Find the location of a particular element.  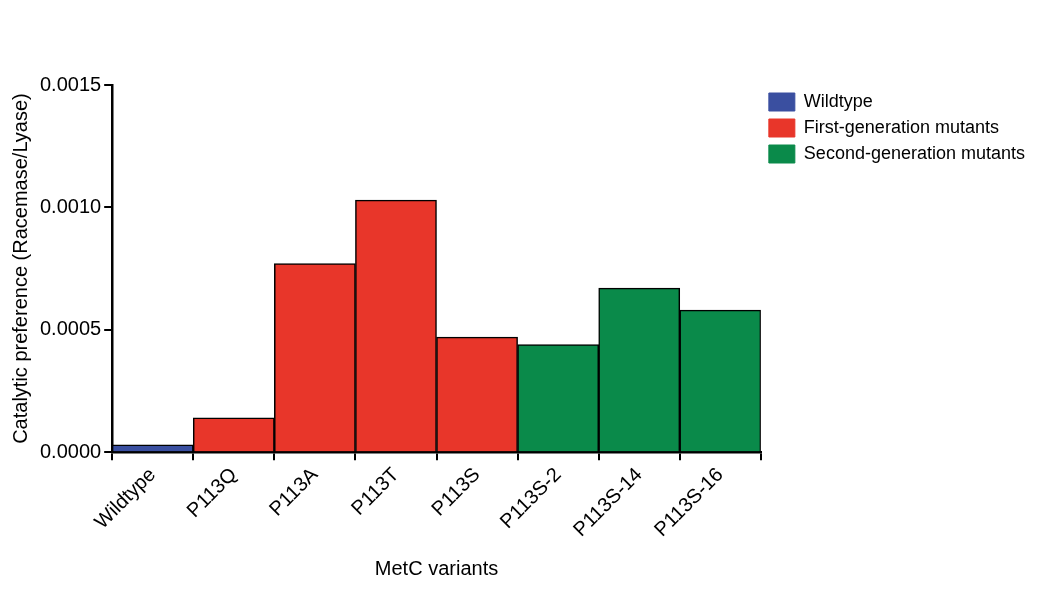

y-tick-label: 0.0005 is located at coordinates (71, 328).